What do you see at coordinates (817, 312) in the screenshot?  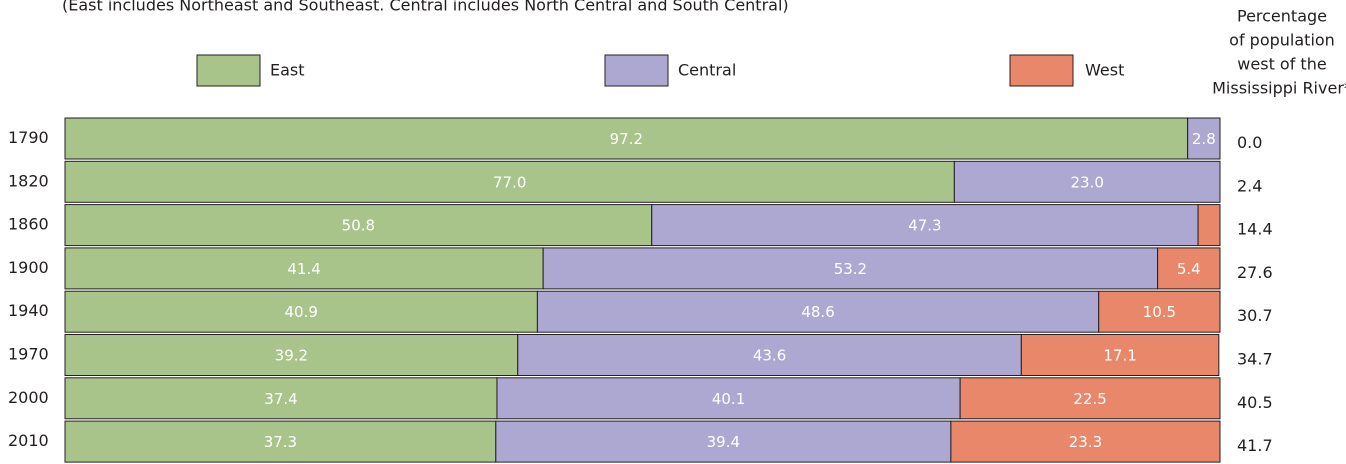 I see `bar-value-label: 48.6` at bounding box center [817, 312].